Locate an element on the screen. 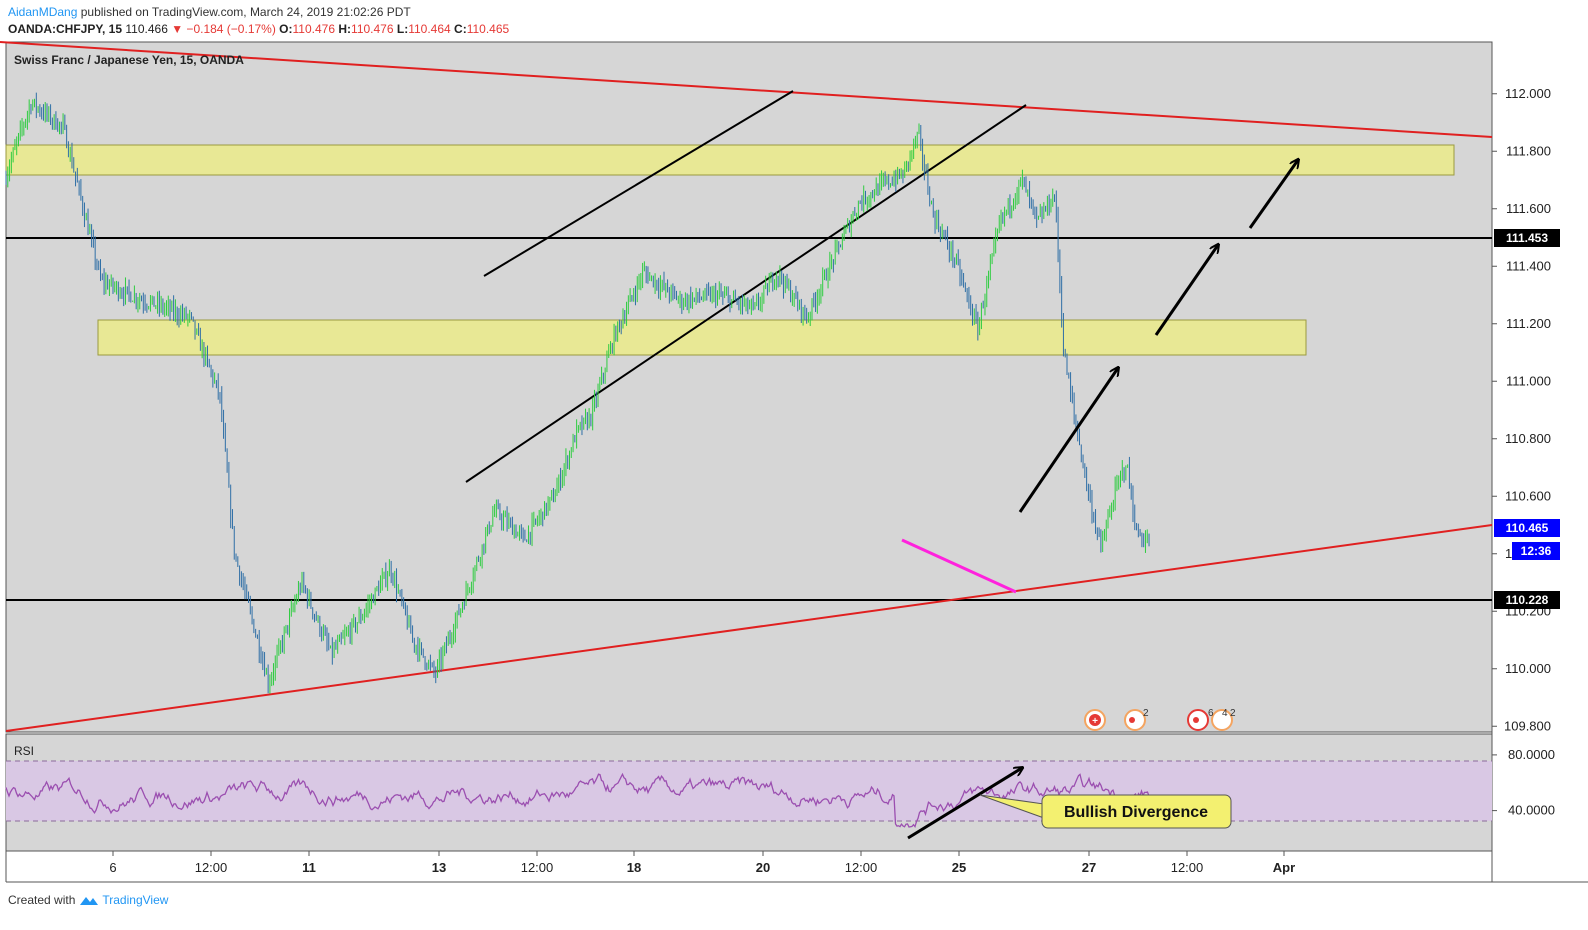 The image size is (1588, 930). plus-icon: + is located at coordinates (1095, 721).